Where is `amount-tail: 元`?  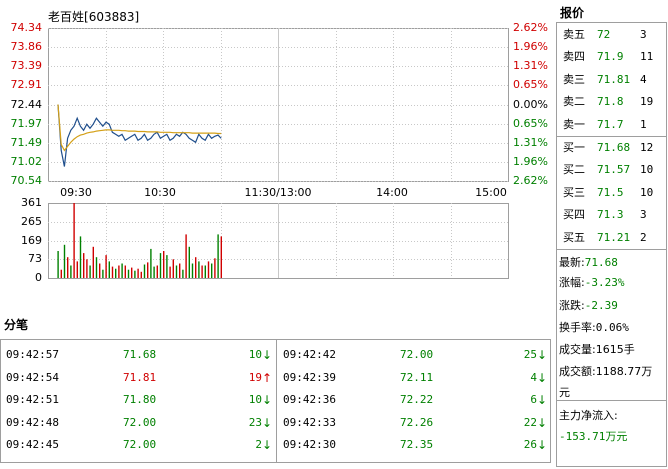
amount-tail: 元 is located at coordinates (564, 392).